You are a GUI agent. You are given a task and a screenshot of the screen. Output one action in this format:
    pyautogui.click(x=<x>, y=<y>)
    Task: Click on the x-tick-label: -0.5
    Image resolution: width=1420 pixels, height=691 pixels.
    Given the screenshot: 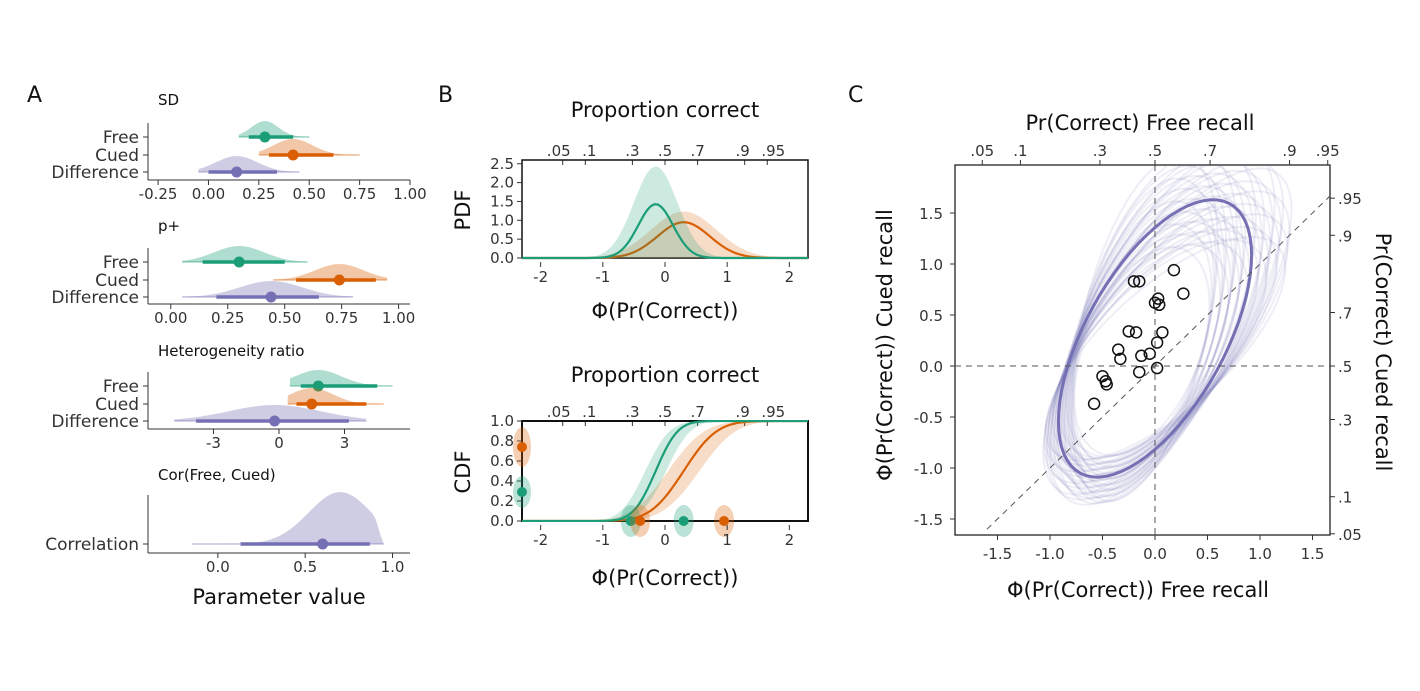 What is the action you would take?
    pyautogui.click(x=1102, y=554)
    